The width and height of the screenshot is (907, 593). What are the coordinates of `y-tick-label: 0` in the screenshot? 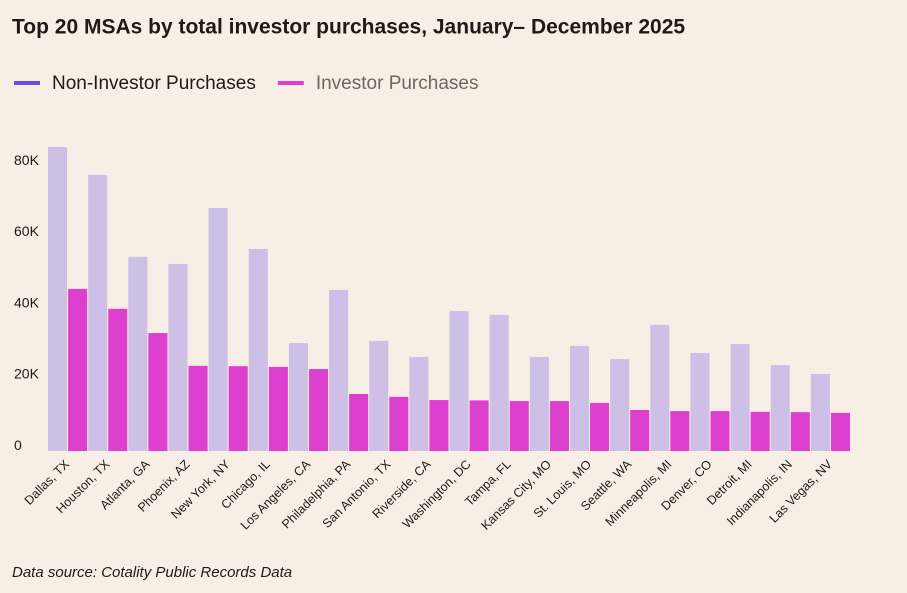 It's located at (18, 445).